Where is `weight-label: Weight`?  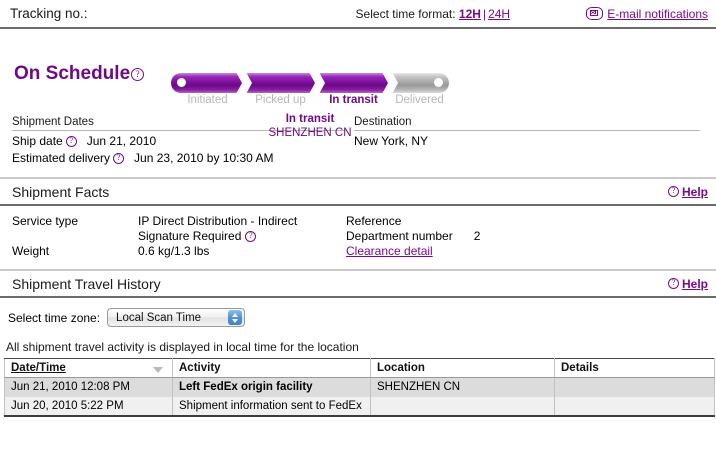 weight-label: Weight is located at coordinates (31, 251).